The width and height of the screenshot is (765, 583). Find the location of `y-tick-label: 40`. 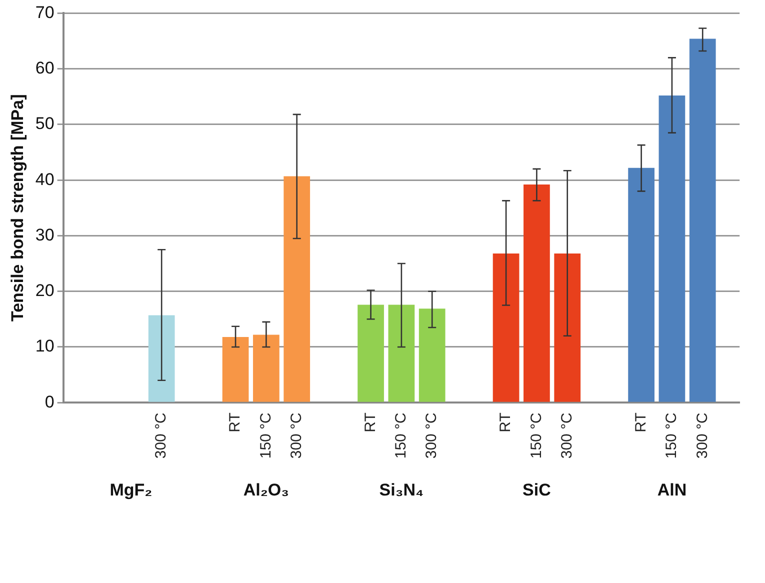

y-tick-label: 40 is located at coordinates (44, 179).